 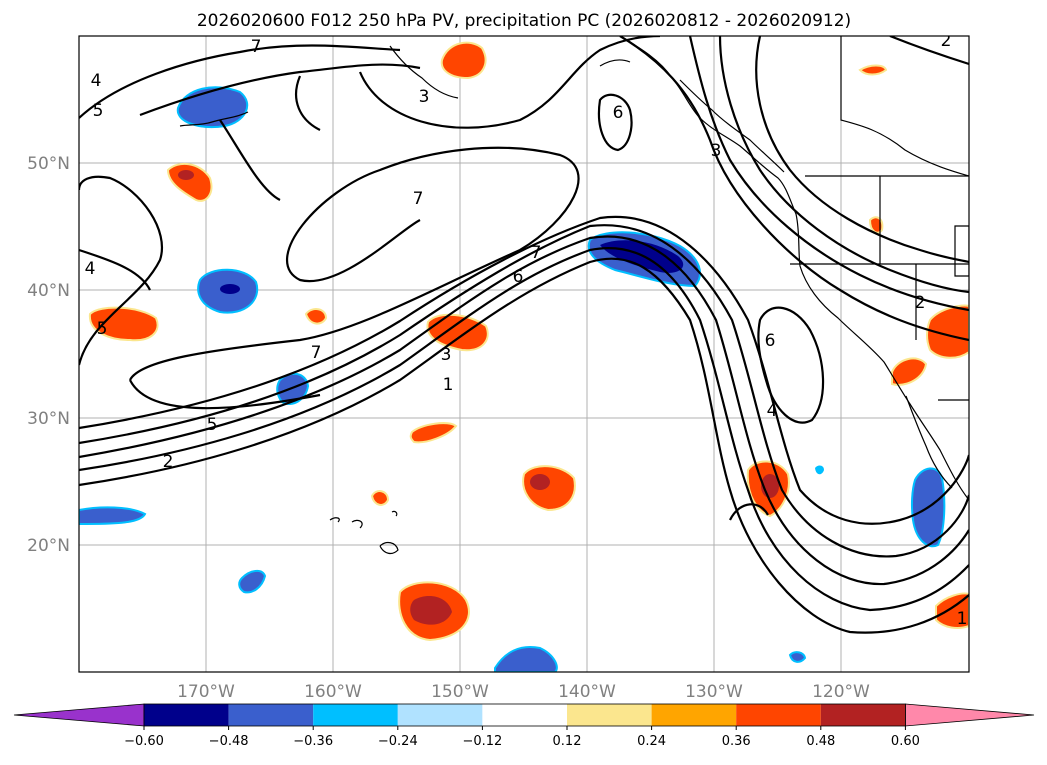 What do you see at coordinates (820, 741) in the screenshot?
I see `colorbar-tick-label: 0.48` at bounding box center [820, 741].